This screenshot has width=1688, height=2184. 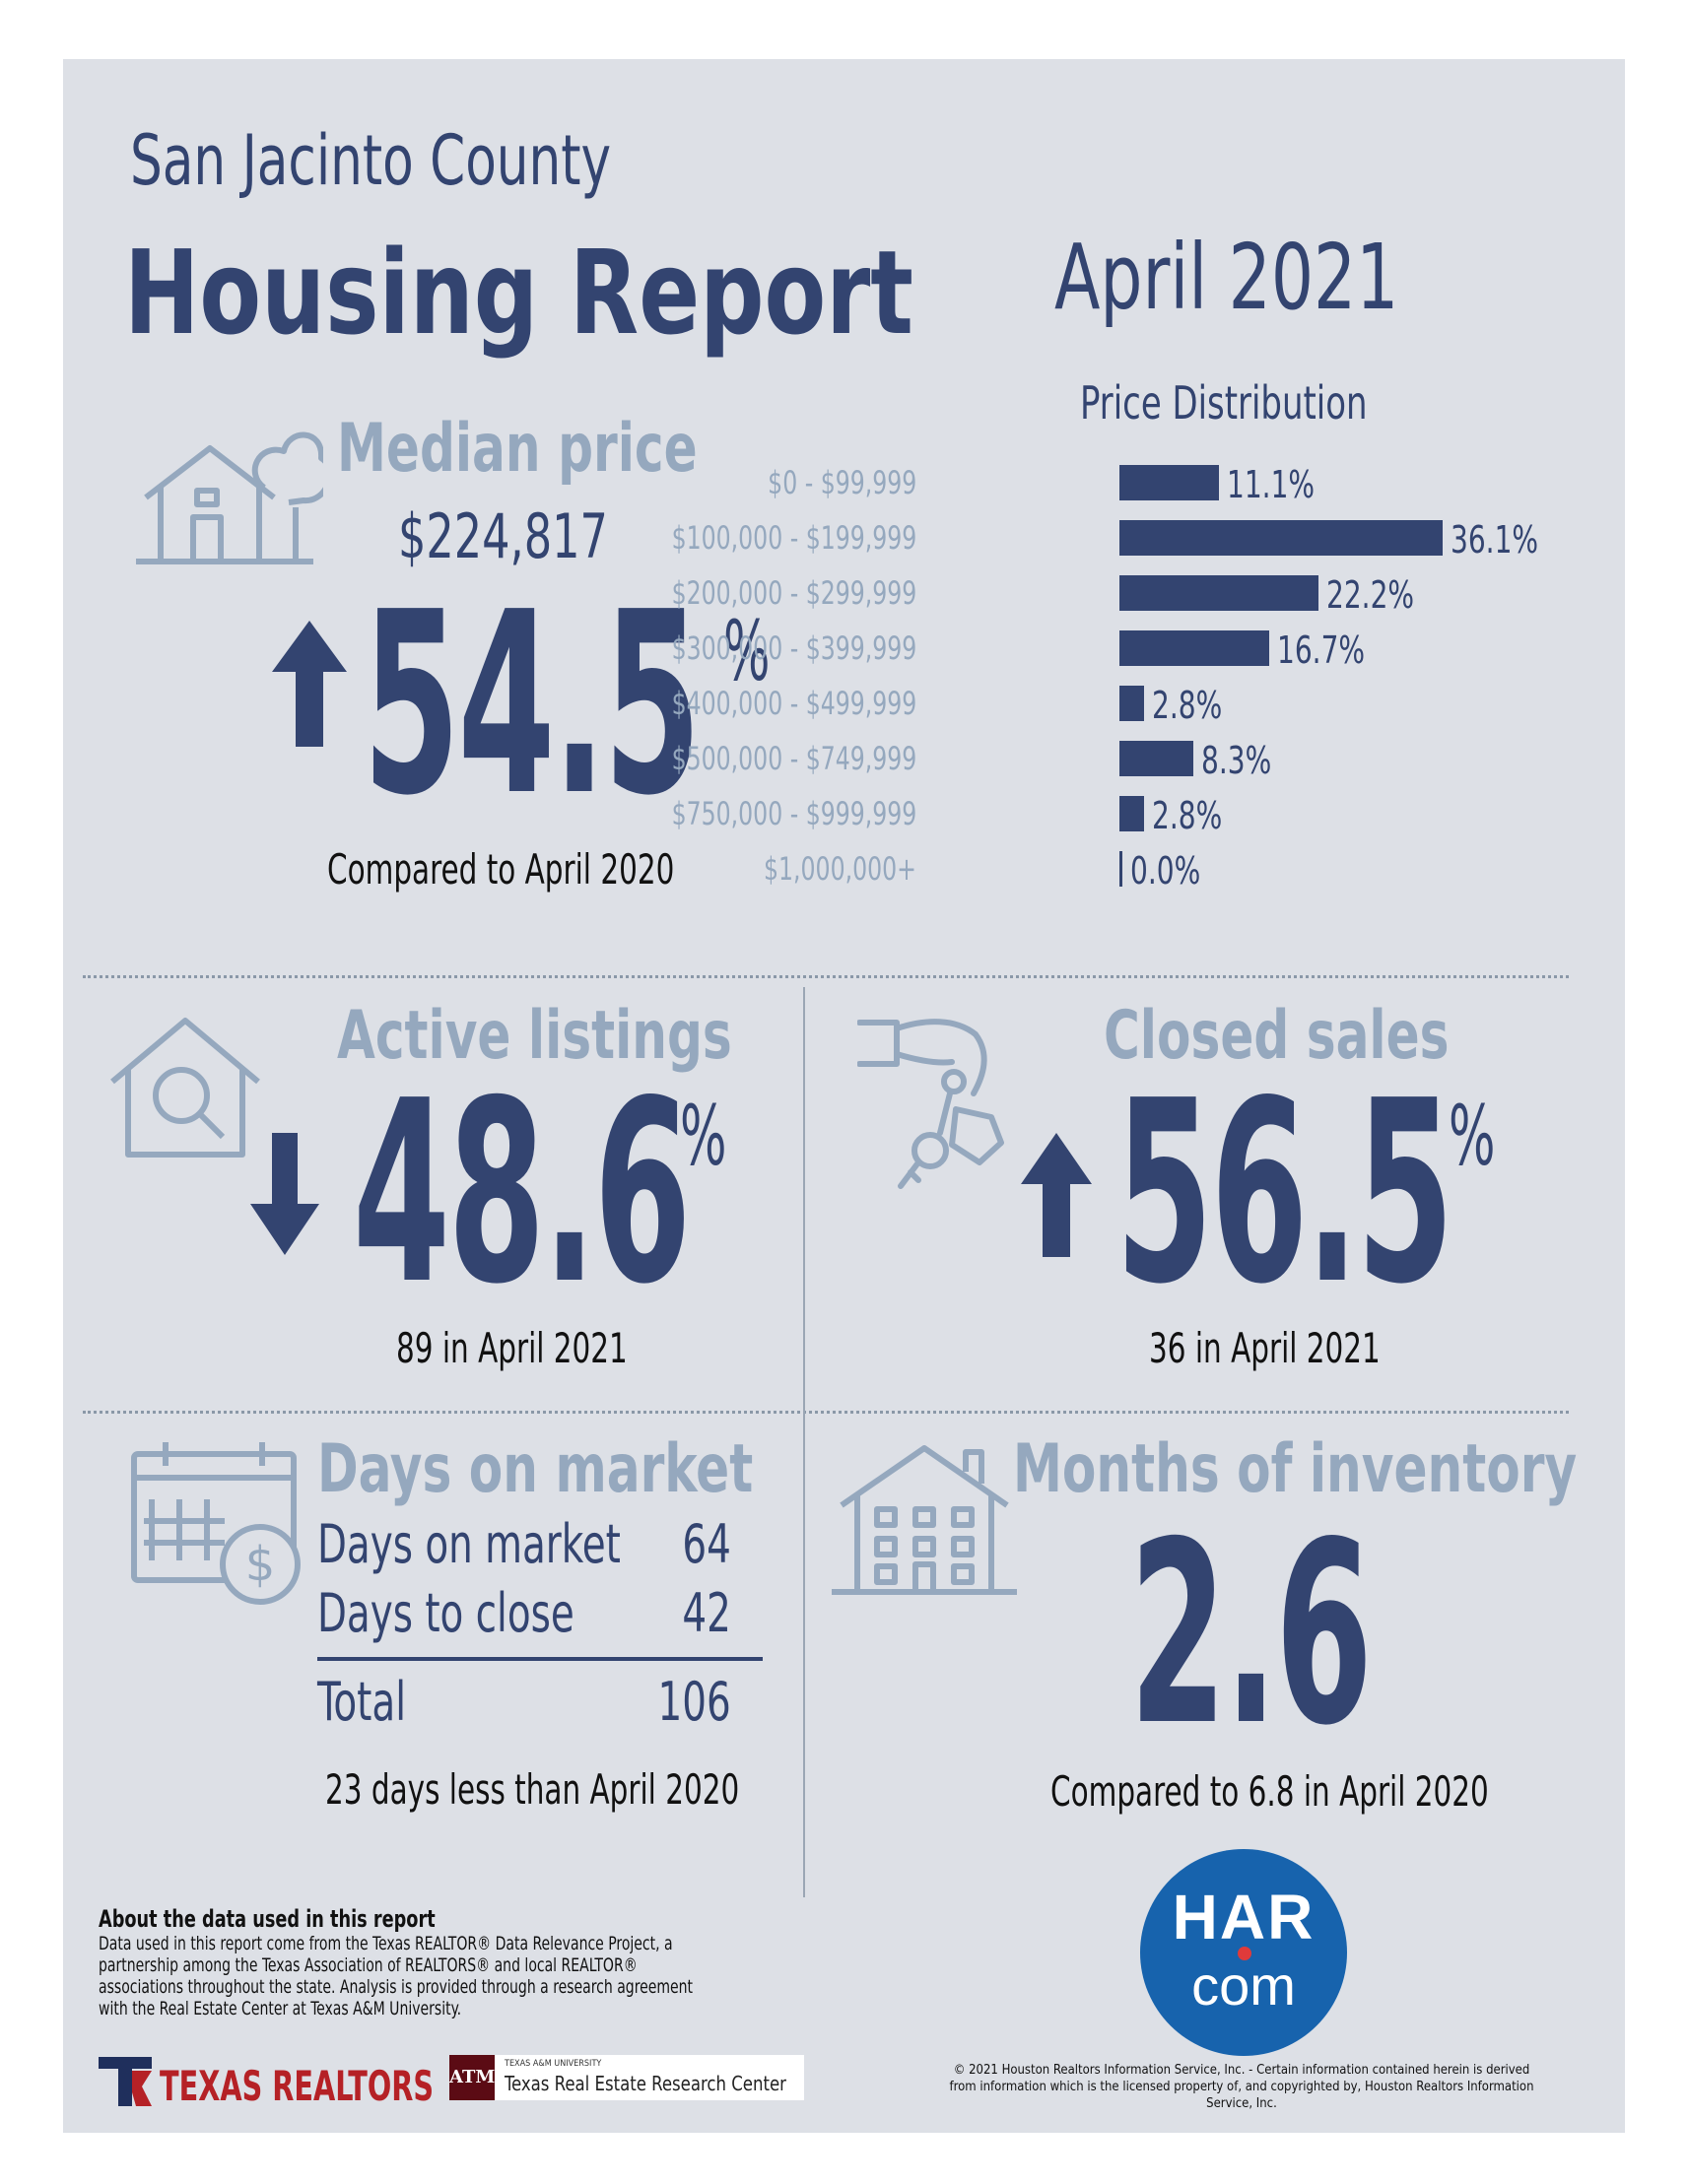 What do you see at coordinates (841, 482) in the screenshot?
I see `distribution-label: $0 - $99,999` at bounding box center [841, 482].